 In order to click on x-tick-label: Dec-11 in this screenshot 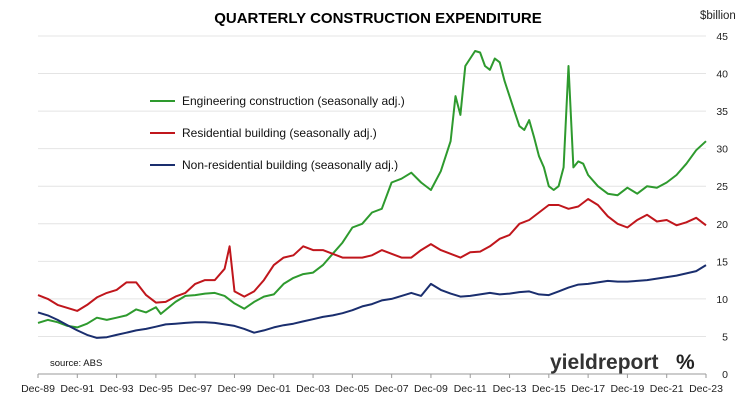, I will do `click(470, 389)`.